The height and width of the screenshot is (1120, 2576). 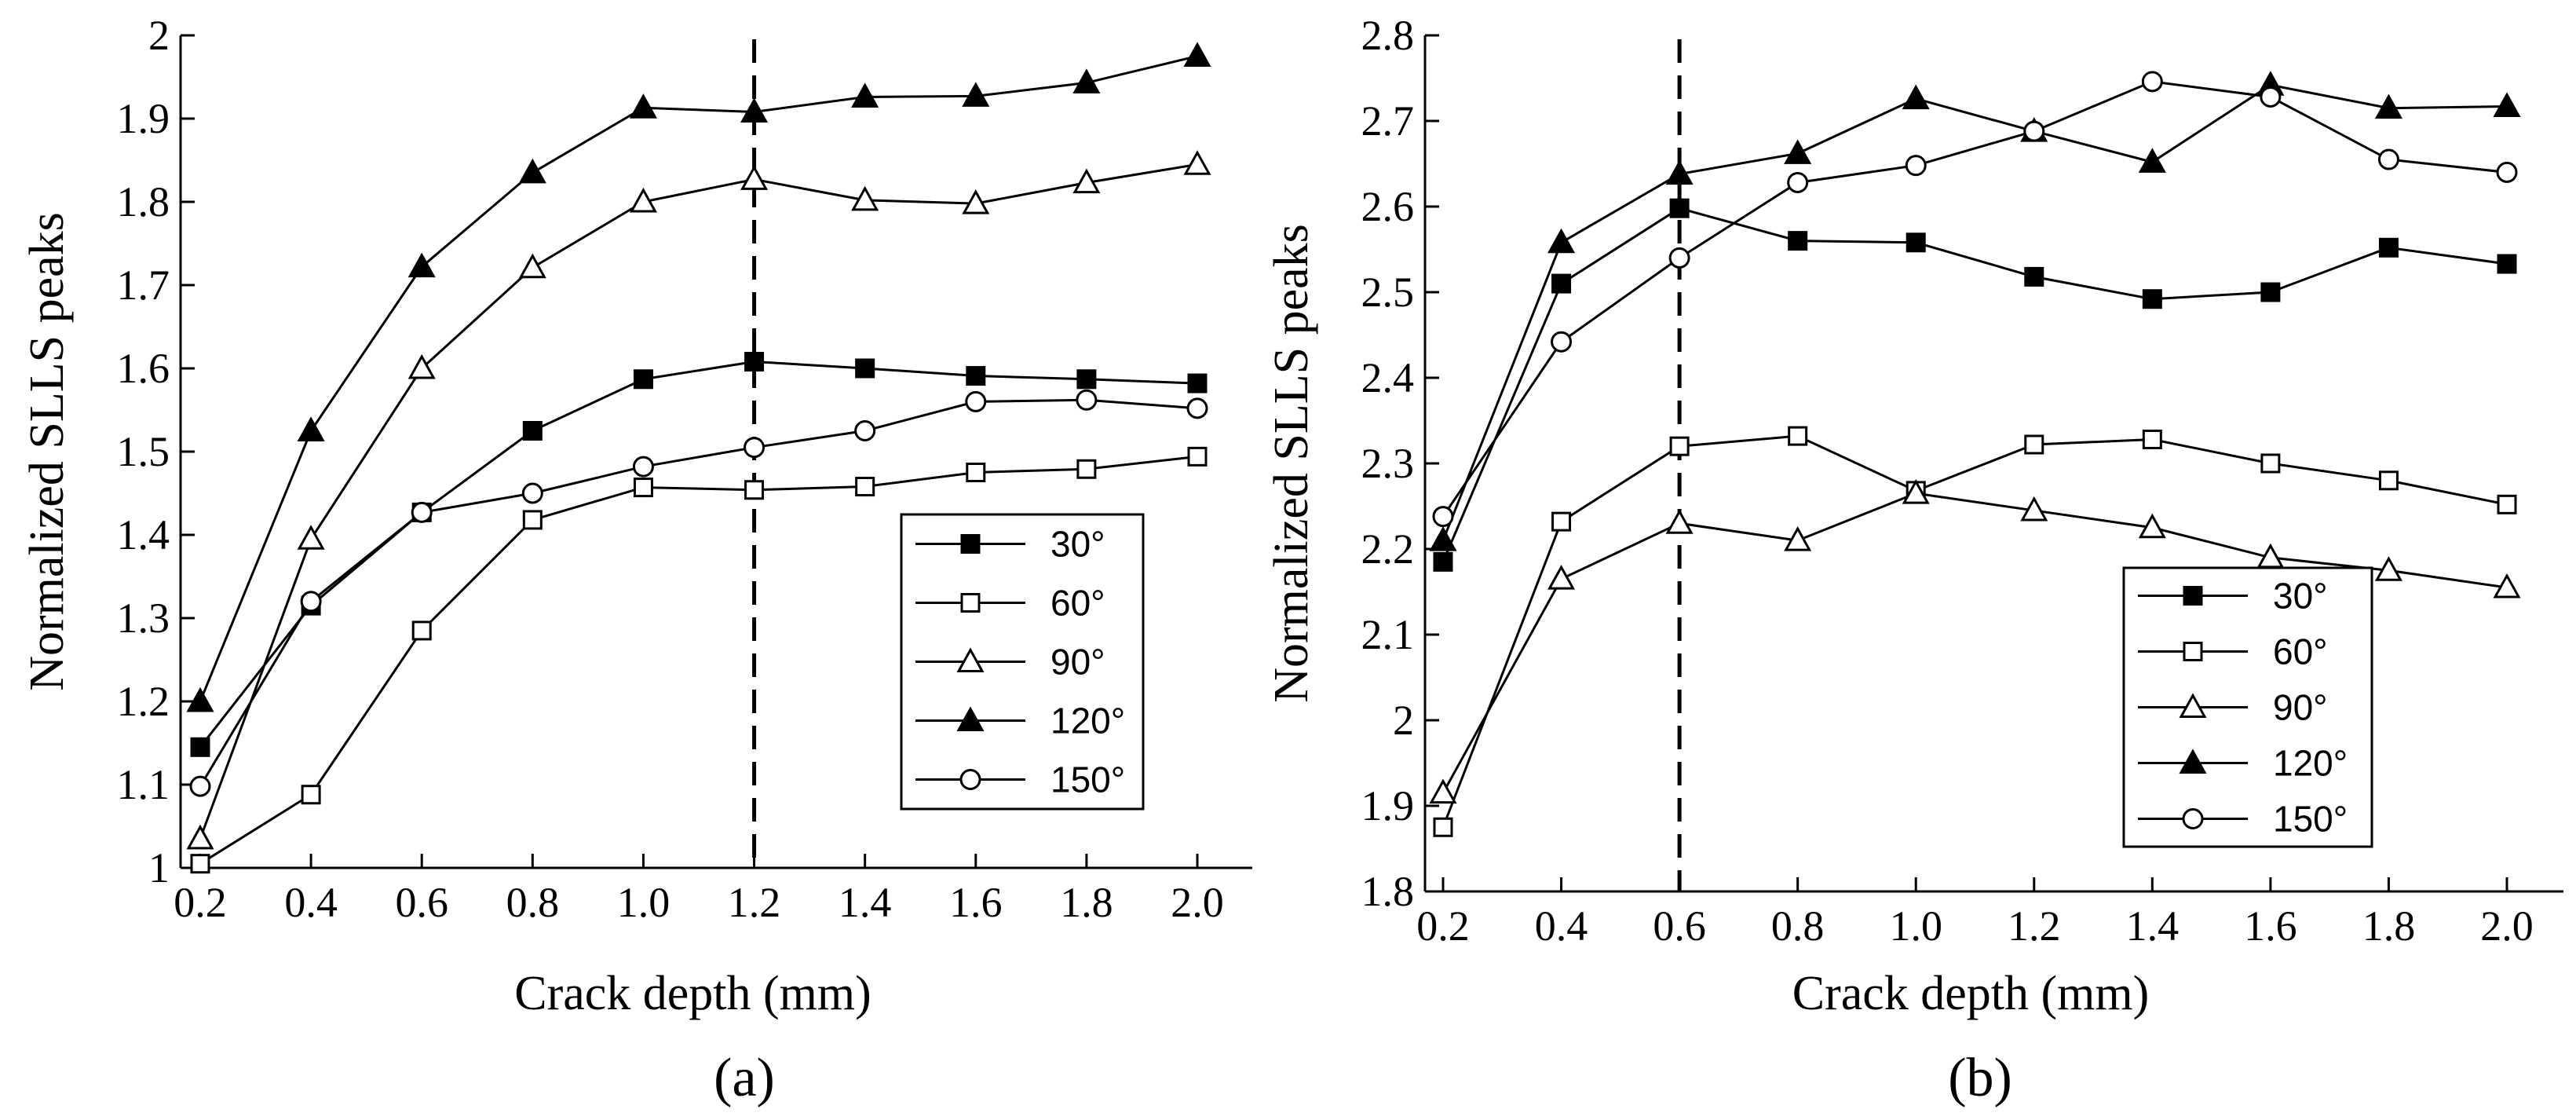 I want to click on x-tick-label: 1.4, so click(x=2153, y=926).